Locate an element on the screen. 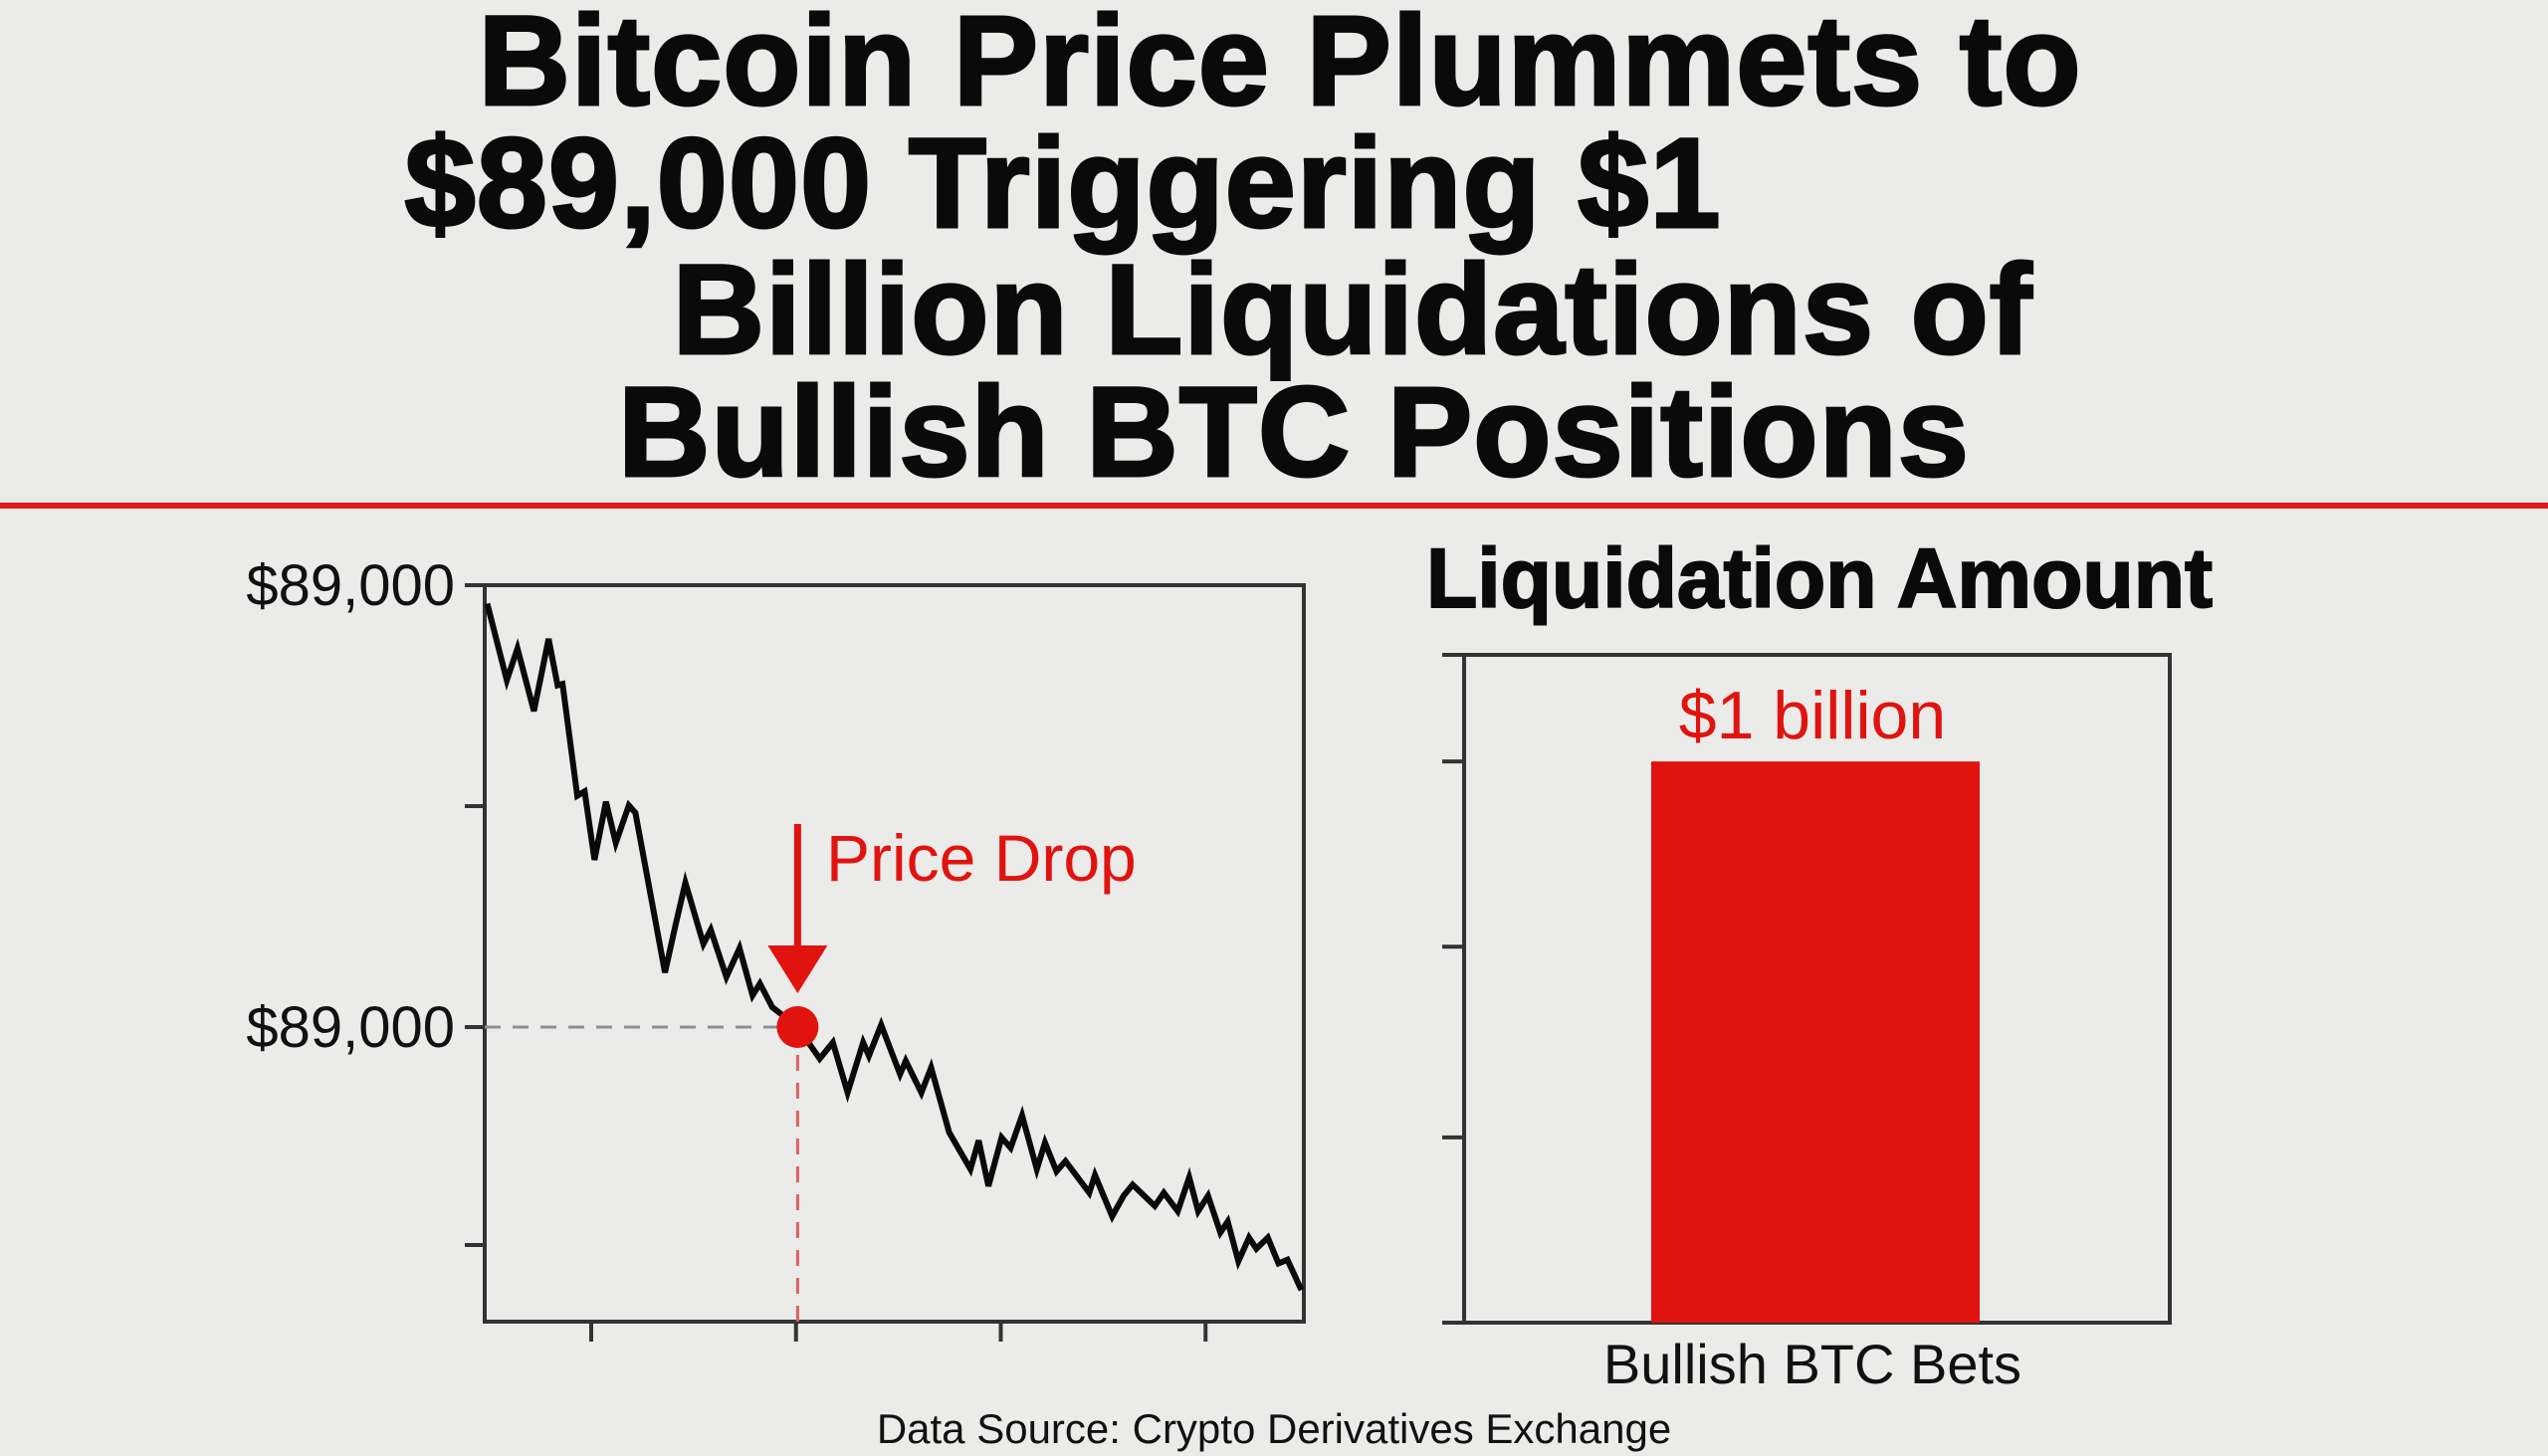  headline-line-4: Bullish BTC Positions is located at coordinates (1294, 432).